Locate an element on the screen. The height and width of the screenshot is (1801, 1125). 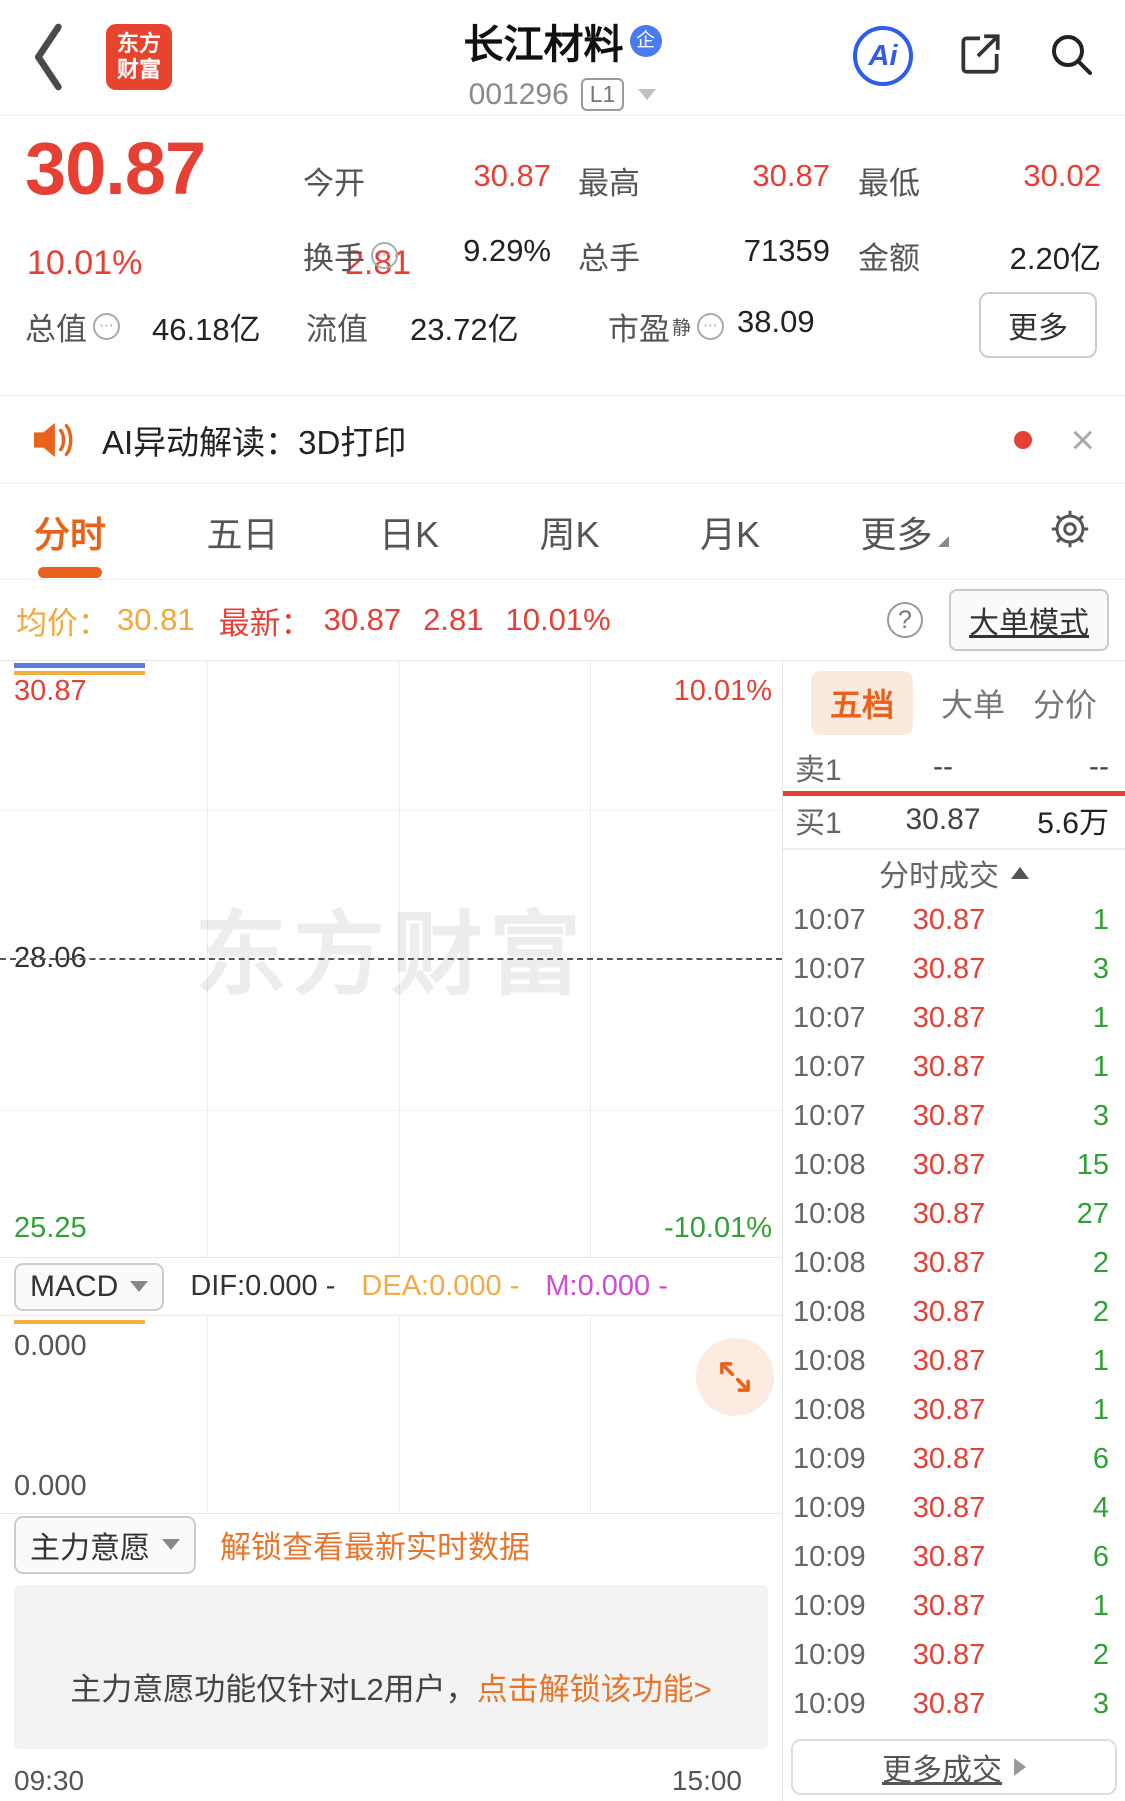
tab-more: 更多 is located at coordinates (905, 532).